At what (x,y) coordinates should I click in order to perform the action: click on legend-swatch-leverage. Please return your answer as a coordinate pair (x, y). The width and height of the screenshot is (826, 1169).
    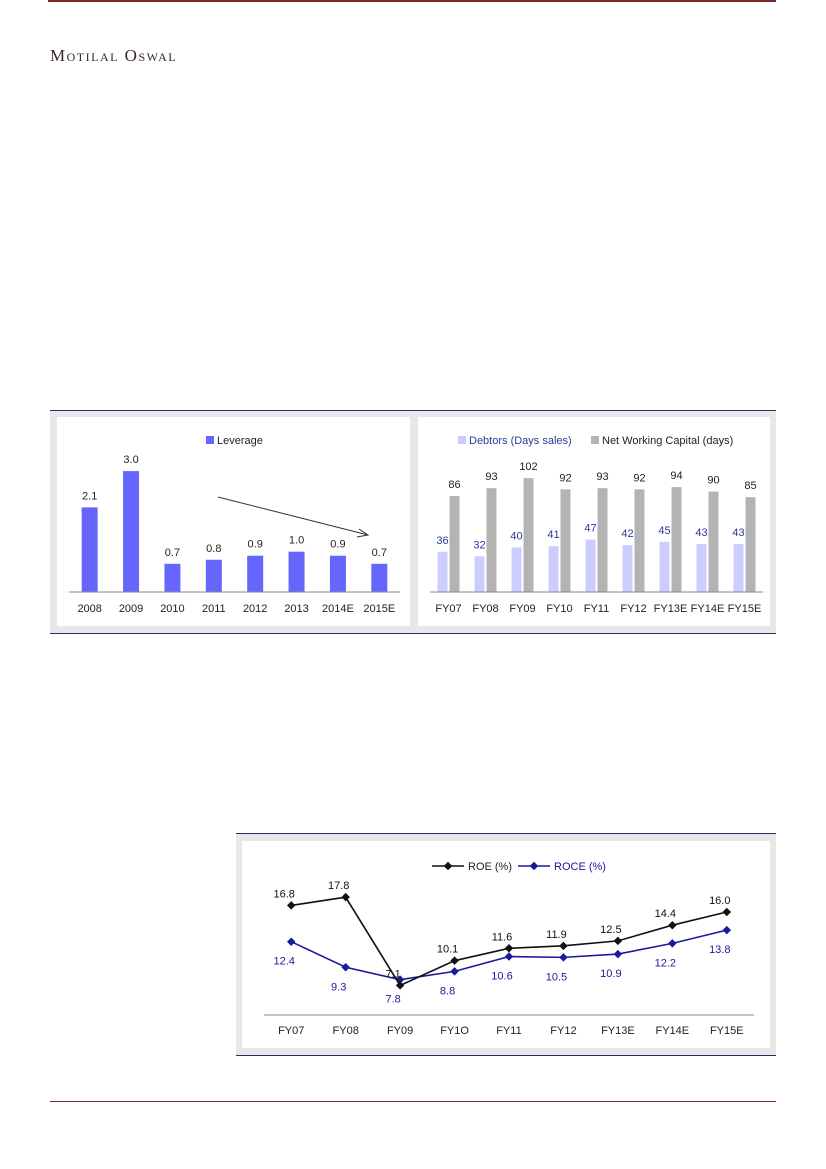
    Looking at the image, I should click on (210, 440).